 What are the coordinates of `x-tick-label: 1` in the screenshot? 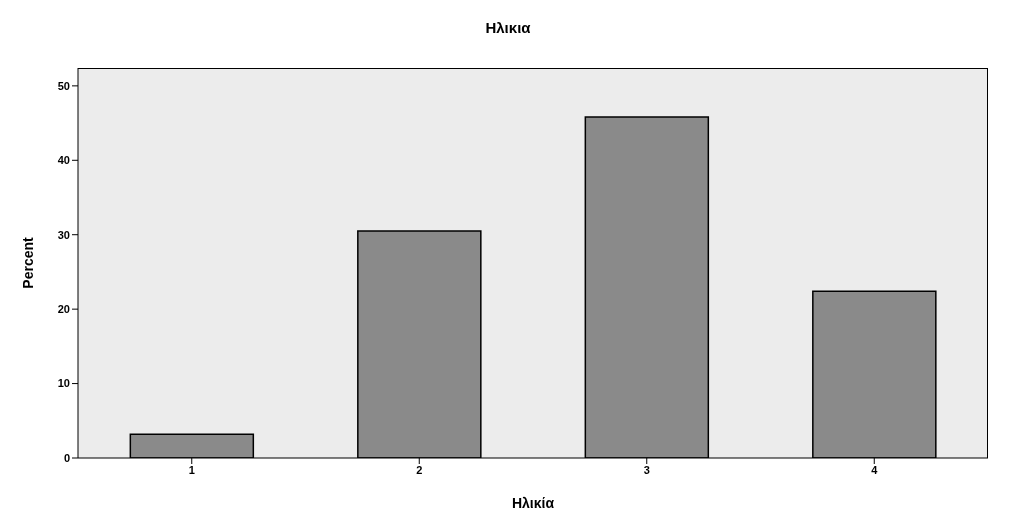 It's located at (191, 469).